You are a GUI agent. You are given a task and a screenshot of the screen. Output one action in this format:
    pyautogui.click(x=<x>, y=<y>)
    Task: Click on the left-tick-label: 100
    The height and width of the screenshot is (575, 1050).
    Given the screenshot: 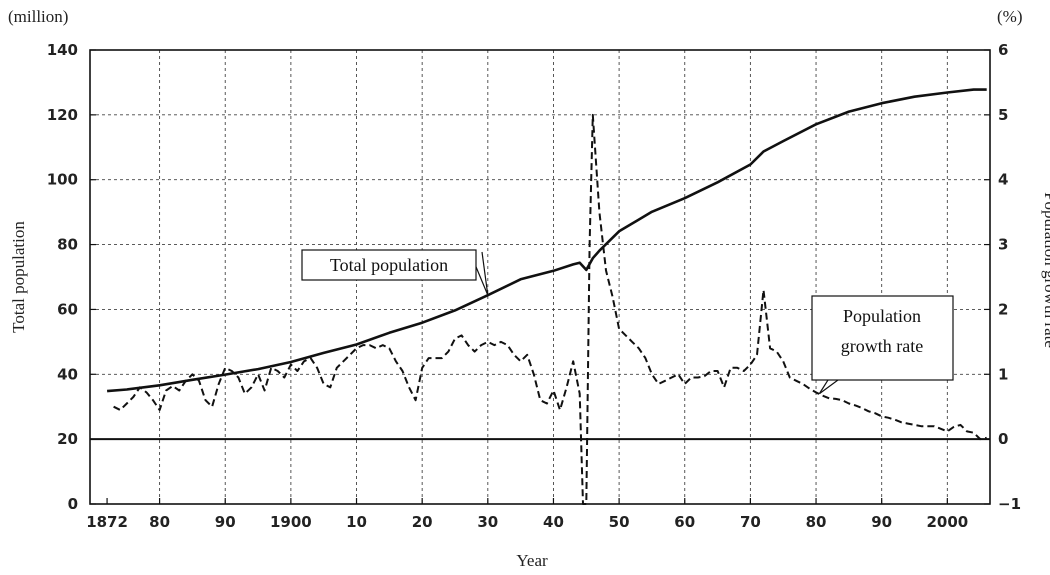 What is the action you would take?
    pyautogui.click(x=62, y=180)
    